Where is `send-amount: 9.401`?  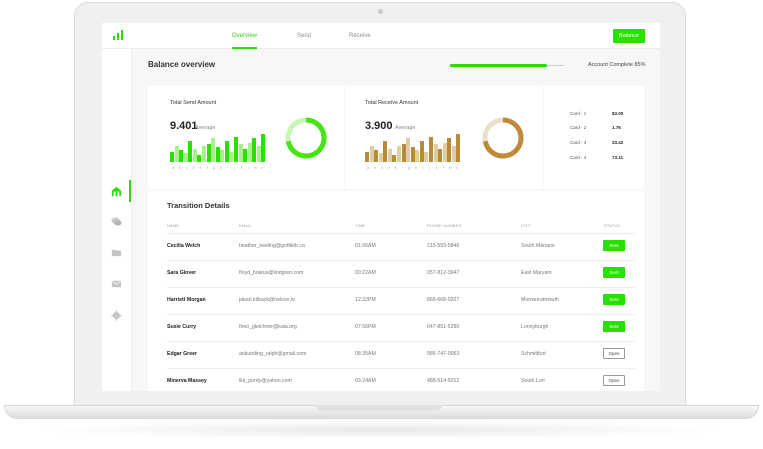 send-amount: 9.401 is located at coordinates (184, 126).